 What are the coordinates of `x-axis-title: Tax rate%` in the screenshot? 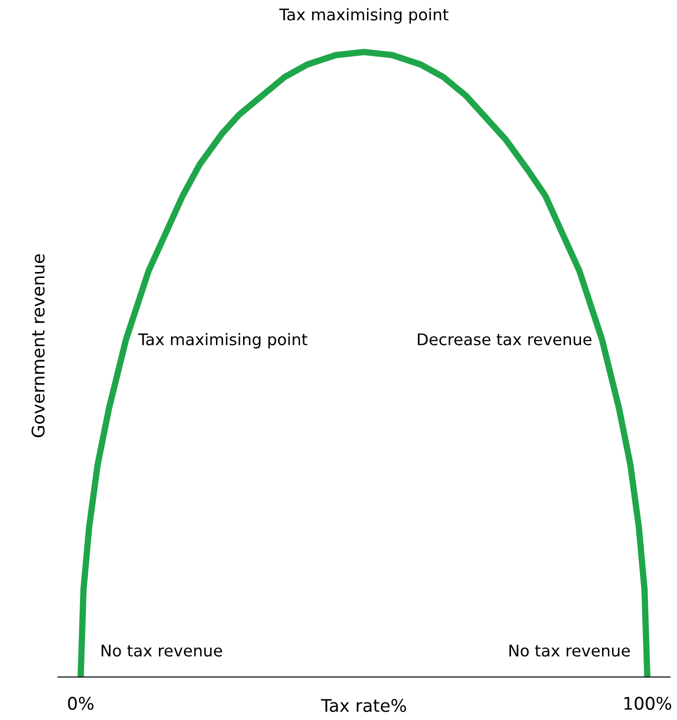 It's located at (363, 705).